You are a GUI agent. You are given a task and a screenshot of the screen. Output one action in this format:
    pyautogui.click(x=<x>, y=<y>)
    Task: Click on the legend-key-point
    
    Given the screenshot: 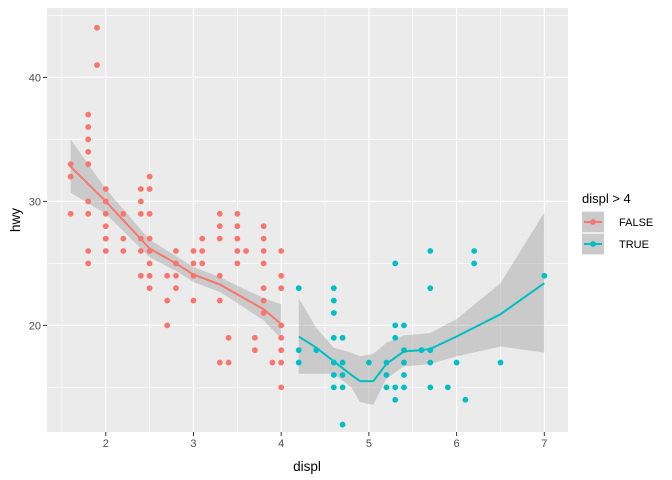 What is the action you would take?
    pyautogui.click(x=593, y=222)
    